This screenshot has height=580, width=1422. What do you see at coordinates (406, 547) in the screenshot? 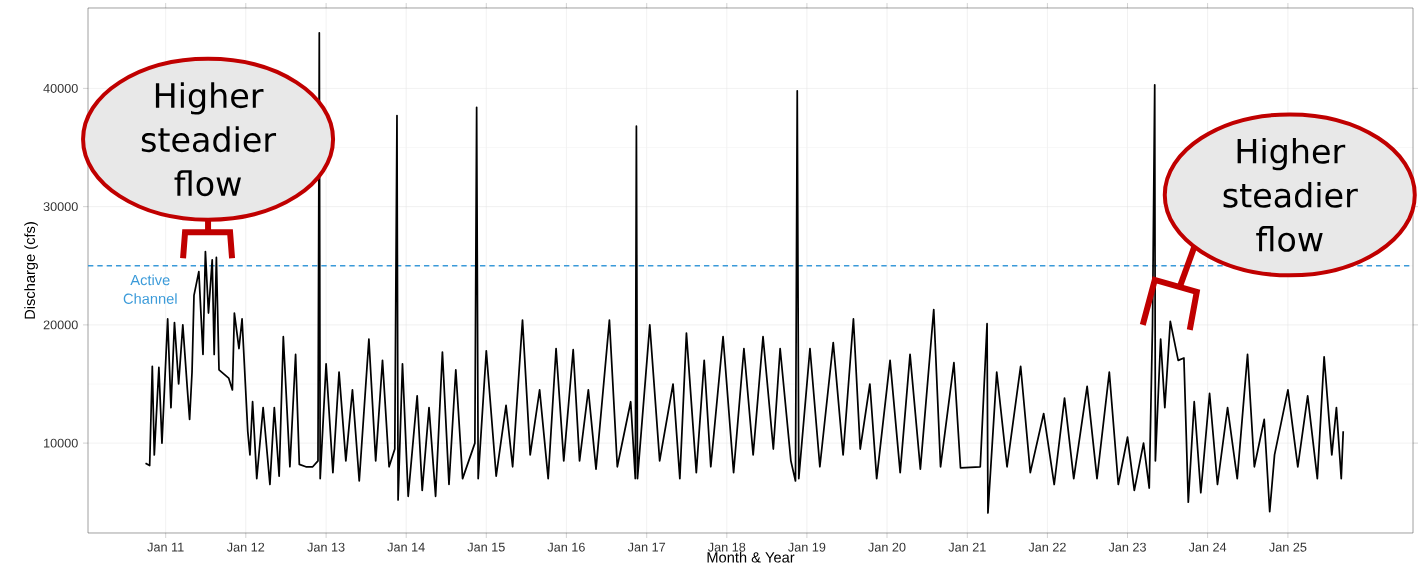
I see `x-tick-label: Jan 14` at bounding box center [406, 547].